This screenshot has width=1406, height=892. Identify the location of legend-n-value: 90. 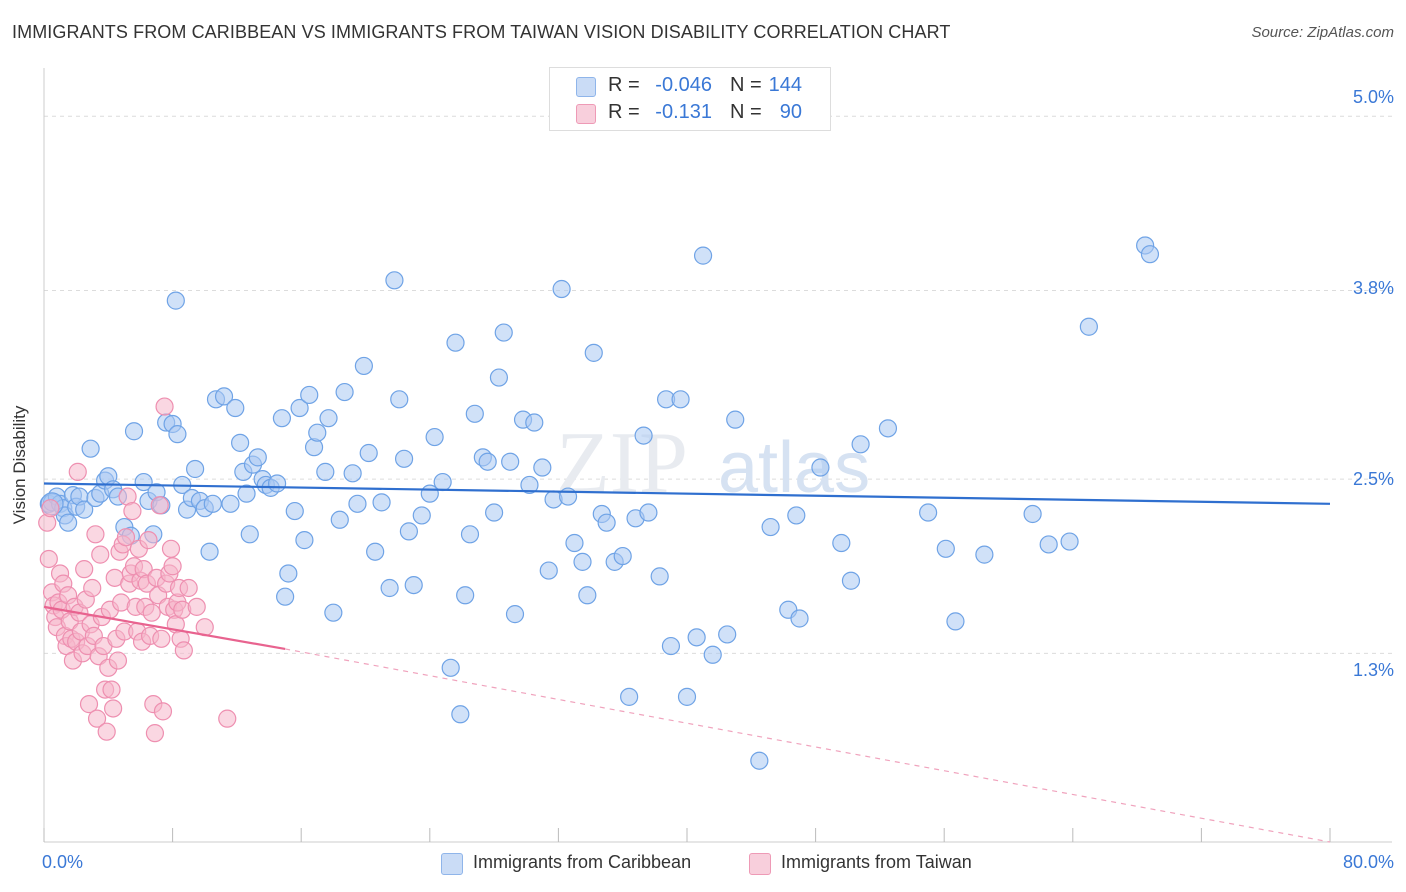
(790, 112).